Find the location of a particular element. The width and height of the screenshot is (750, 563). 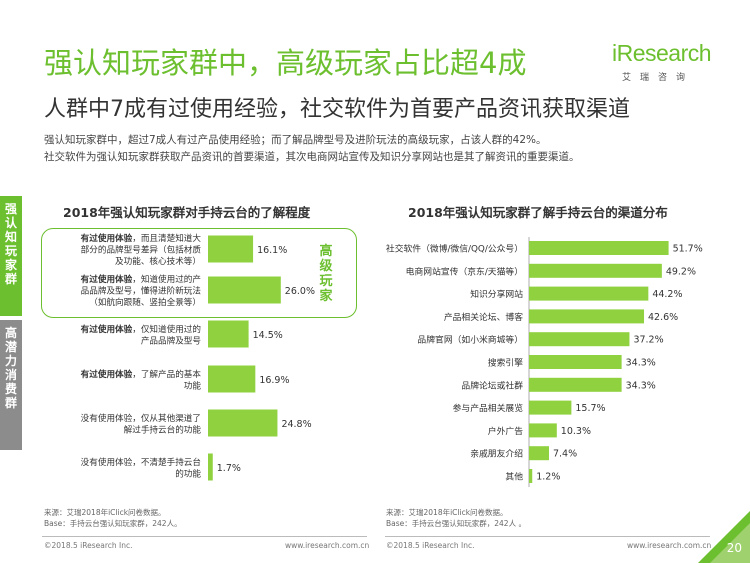

left-category-label-2-line-2: 品品牌及型号，懂得进阶新玩法 is located at coordinates (141, 291).